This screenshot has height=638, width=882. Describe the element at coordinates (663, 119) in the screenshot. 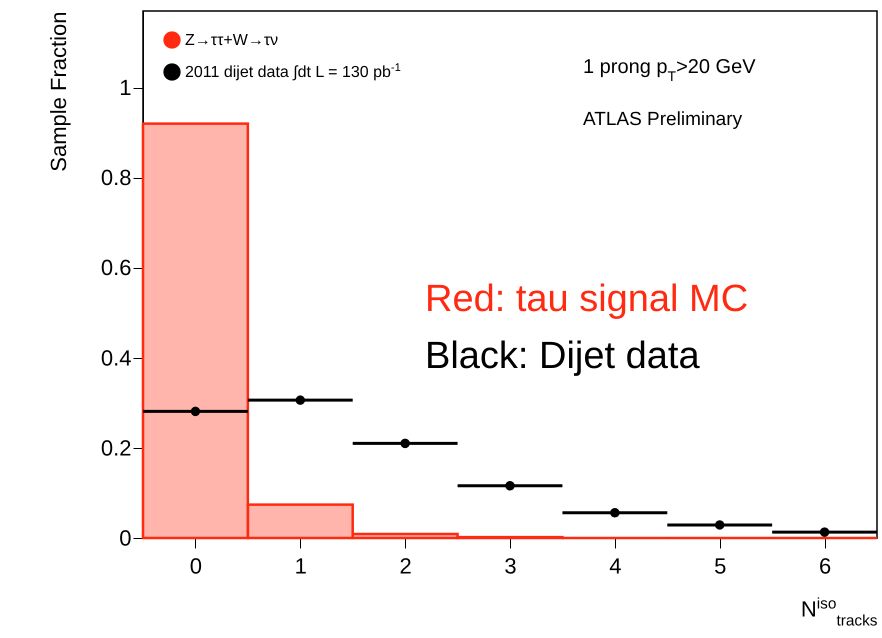

I see `annotation: ATLAS Preliminary` at that location.